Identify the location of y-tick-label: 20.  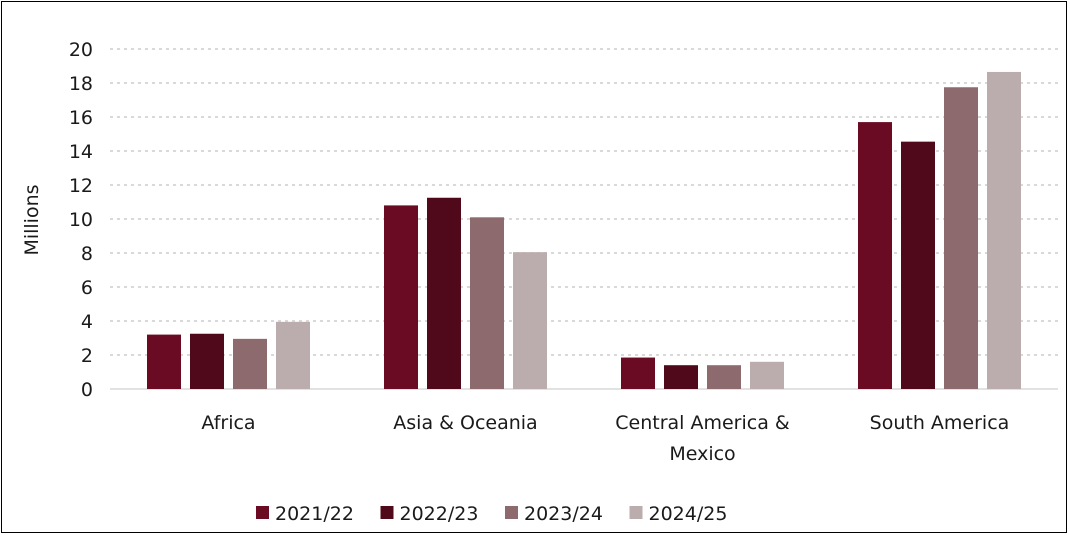
(81, 50).